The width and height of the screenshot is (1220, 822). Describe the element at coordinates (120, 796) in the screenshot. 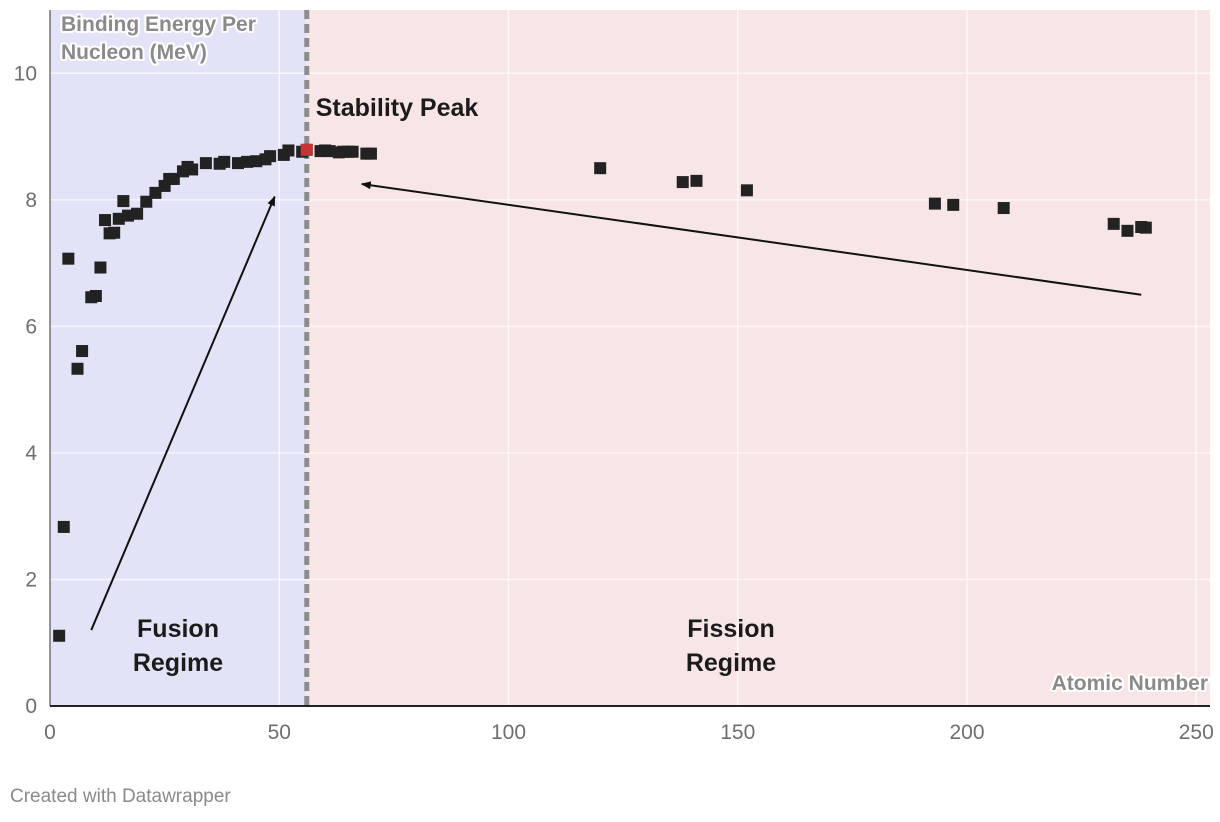

I see `datawrapper-credit: Created with Datawrapper` at that location.